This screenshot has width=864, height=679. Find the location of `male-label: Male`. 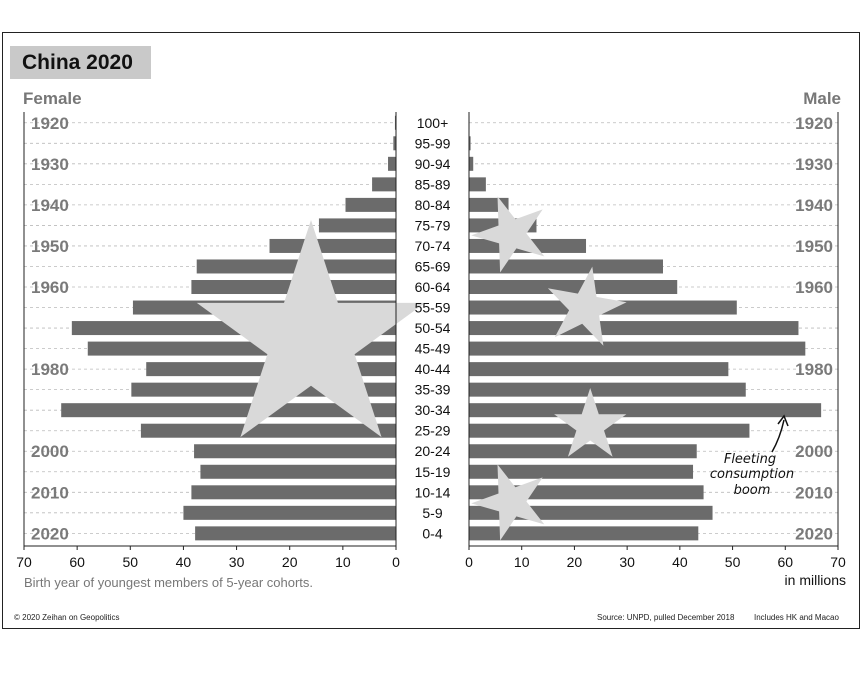

male-label: Male is located at coordinates (822, 98).